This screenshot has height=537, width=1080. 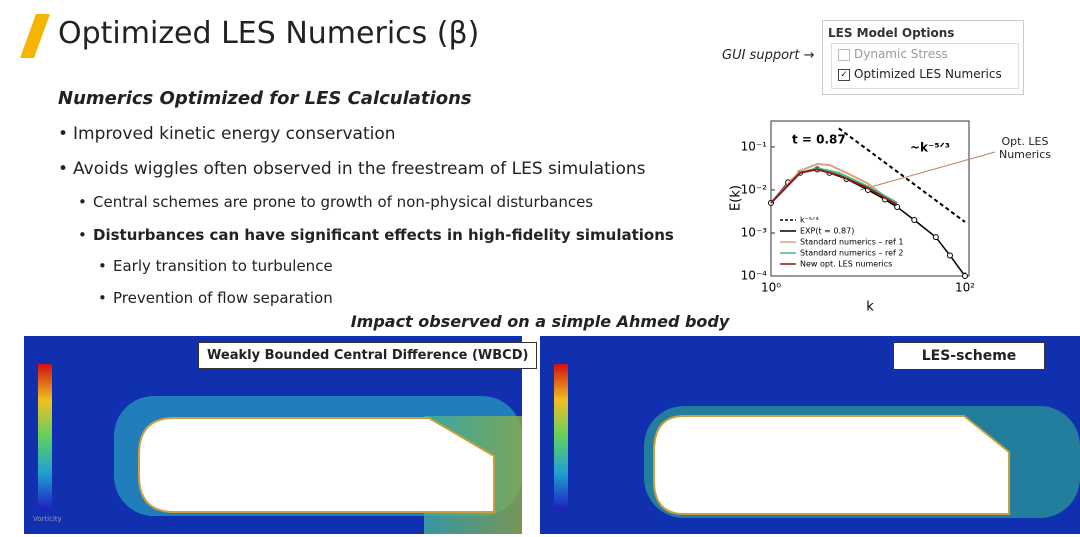 What do you see at coordinates (47, 519) in the screenshot?
I see `colorbar-label: Vorticity` at bounding box center [47, 519].